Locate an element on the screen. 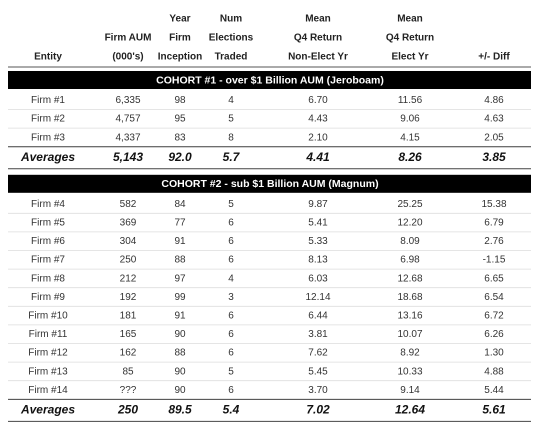 The height and width of the screenshot is (441, 539). cell: Firm #13 is located at coordinates (48, 371).